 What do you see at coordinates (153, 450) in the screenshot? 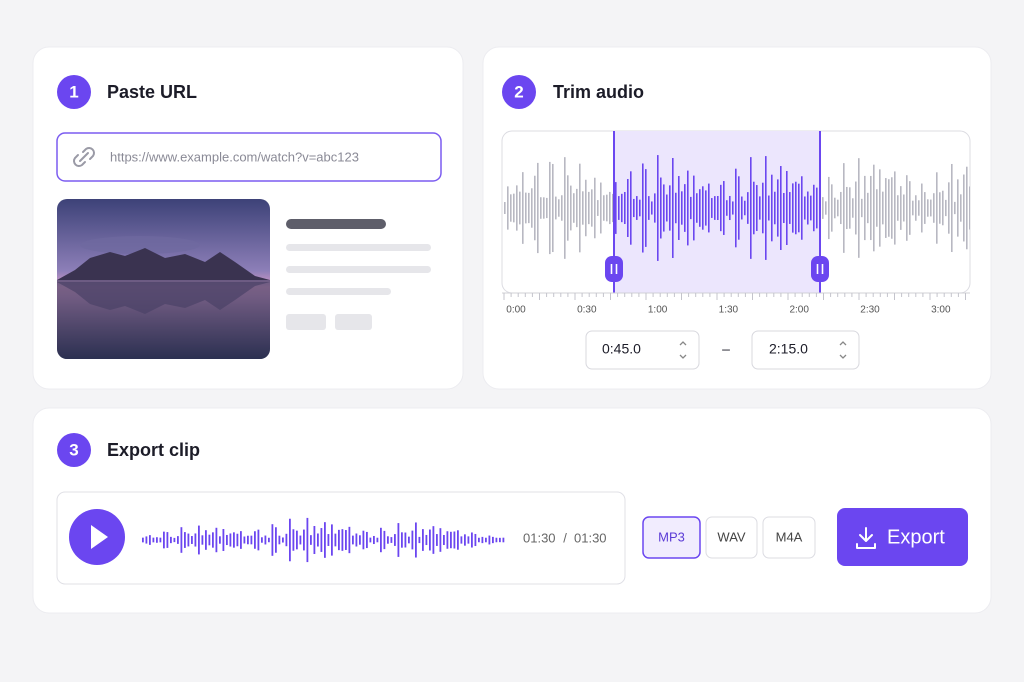
I see `step-title: Export clip` at bounding box center [153, 450].